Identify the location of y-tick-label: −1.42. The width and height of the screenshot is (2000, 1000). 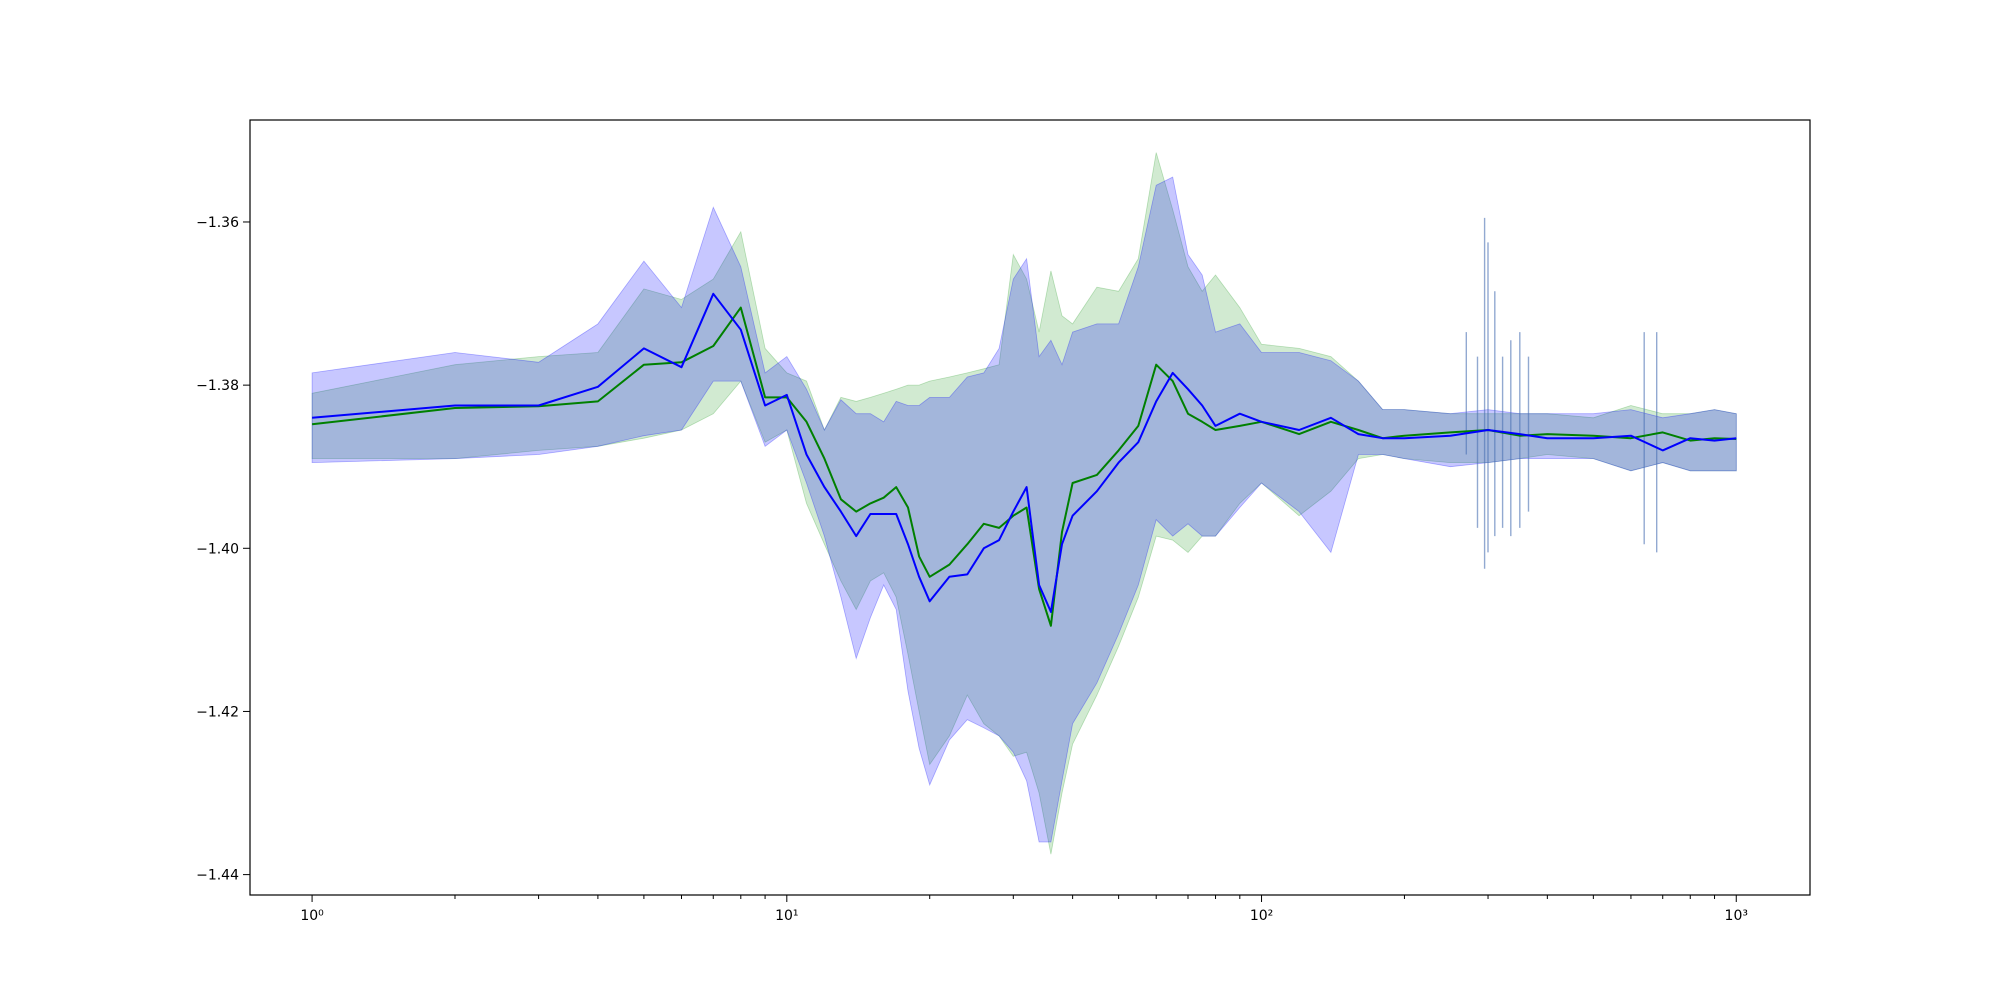
(217, 712).